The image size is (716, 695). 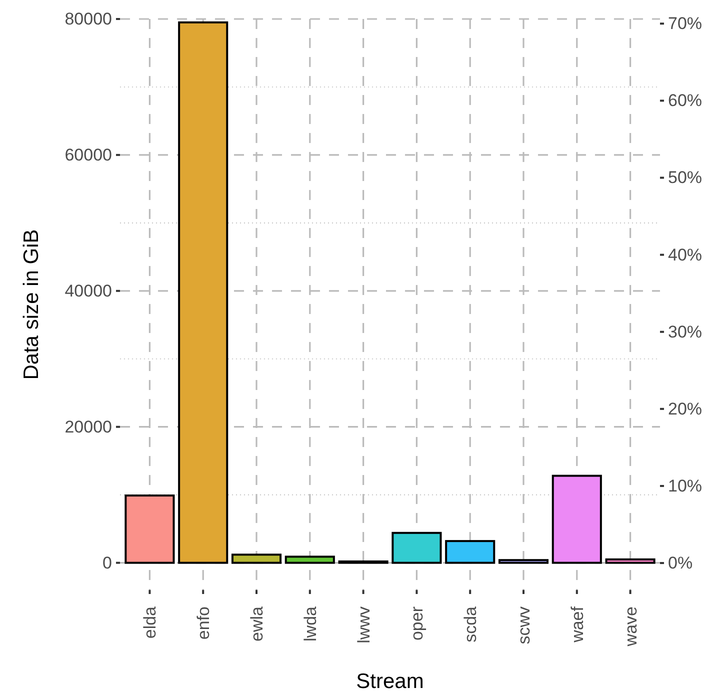 What do you see at coordinates (107, 562) in the screenshot?
I see `y-tick-label: 0` at bounding box center [107, 562].